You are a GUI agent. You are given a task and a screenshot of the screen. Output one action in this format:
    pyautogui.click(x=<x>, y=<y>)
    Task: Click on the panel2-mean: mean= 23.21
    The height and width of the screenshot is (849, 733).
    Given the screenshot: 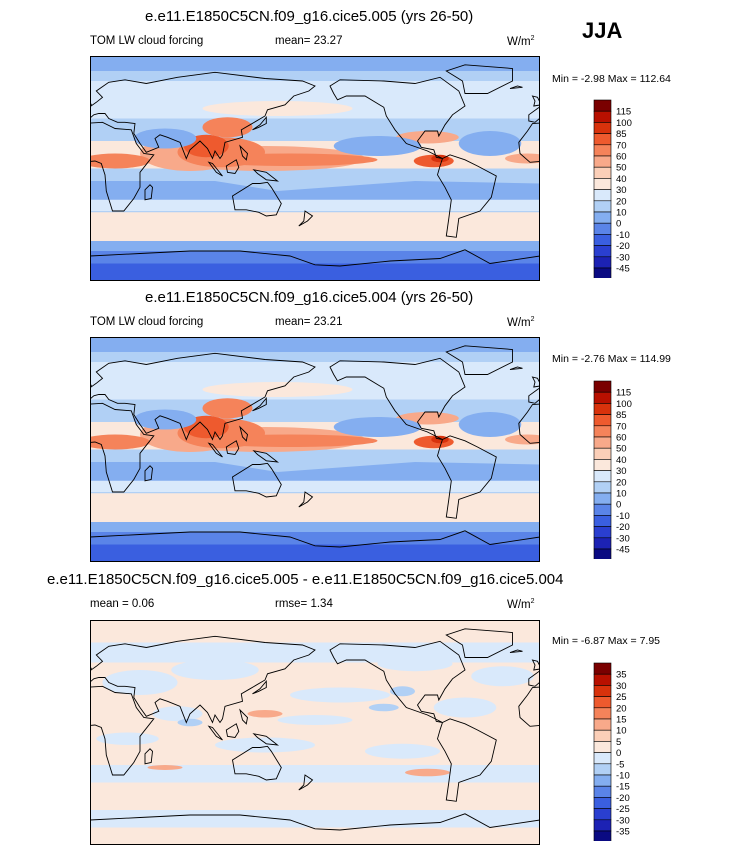 What is the action you would take?
    pyautogui.click(x=308, y=322)
    